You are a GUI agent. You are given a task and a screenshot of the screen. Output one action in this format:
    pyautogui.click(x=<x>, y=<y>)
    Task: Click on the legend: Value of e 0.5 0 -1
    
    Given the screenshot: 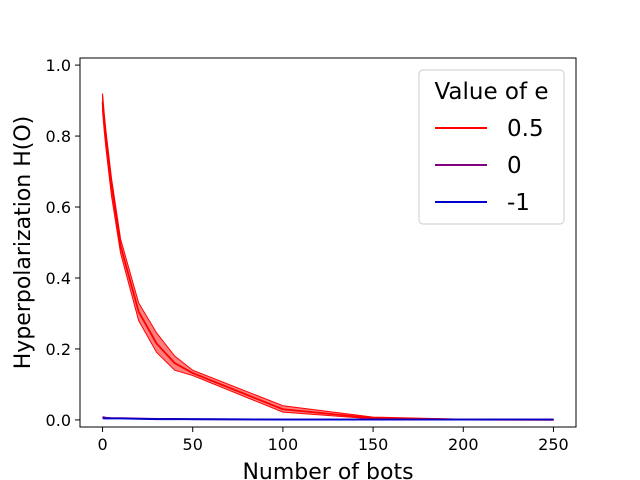 What is the action you would take?
    pyautogui.click(x=491, y=147)
    